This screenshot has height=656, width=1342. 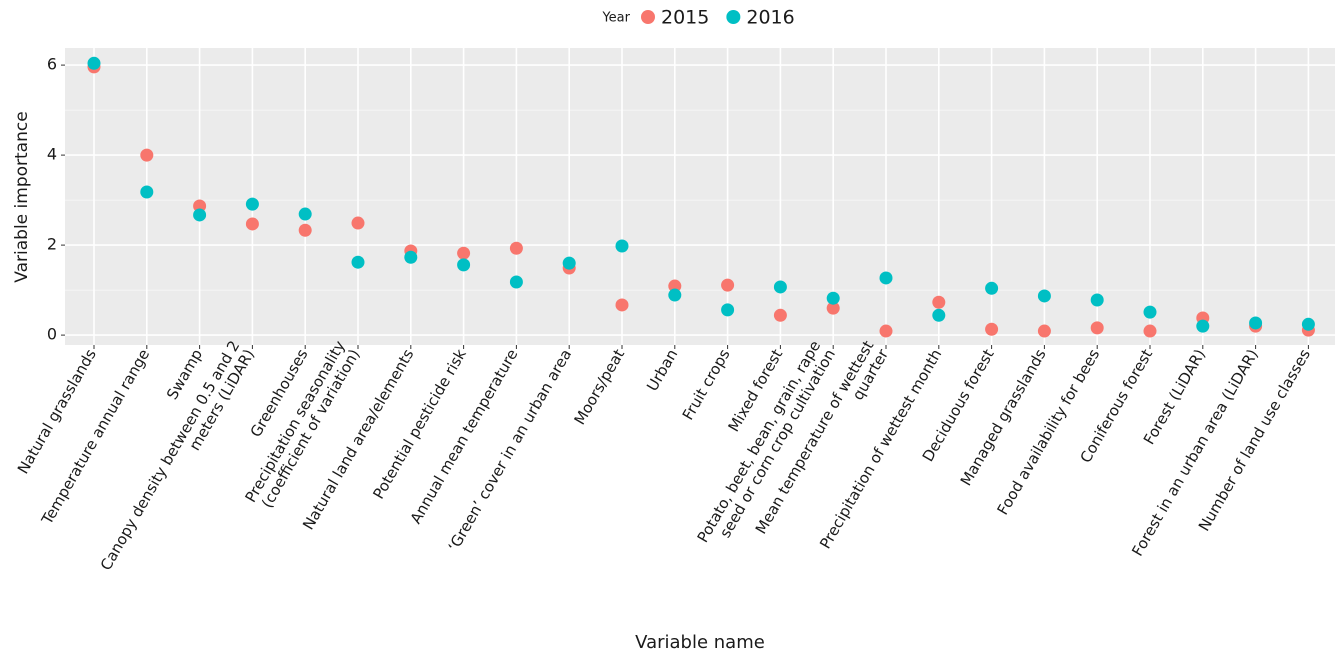 I want to click on y-tick-label: 6, so click(x=52, y=64).